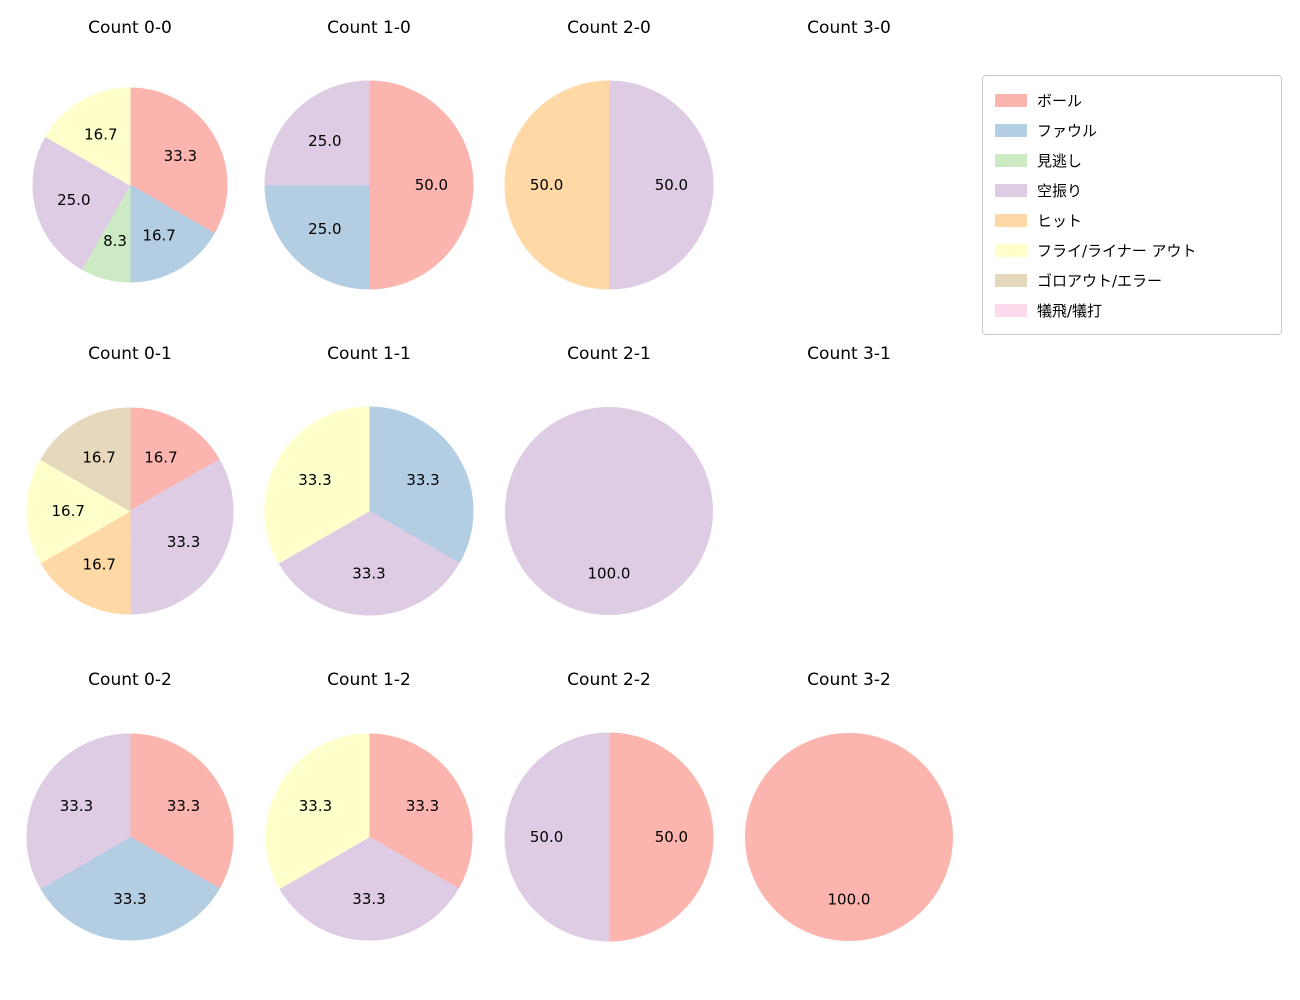 This screenshot has height=1000, width=1300. I want to click on chart-title: Count 2-2, so click(609, 680).